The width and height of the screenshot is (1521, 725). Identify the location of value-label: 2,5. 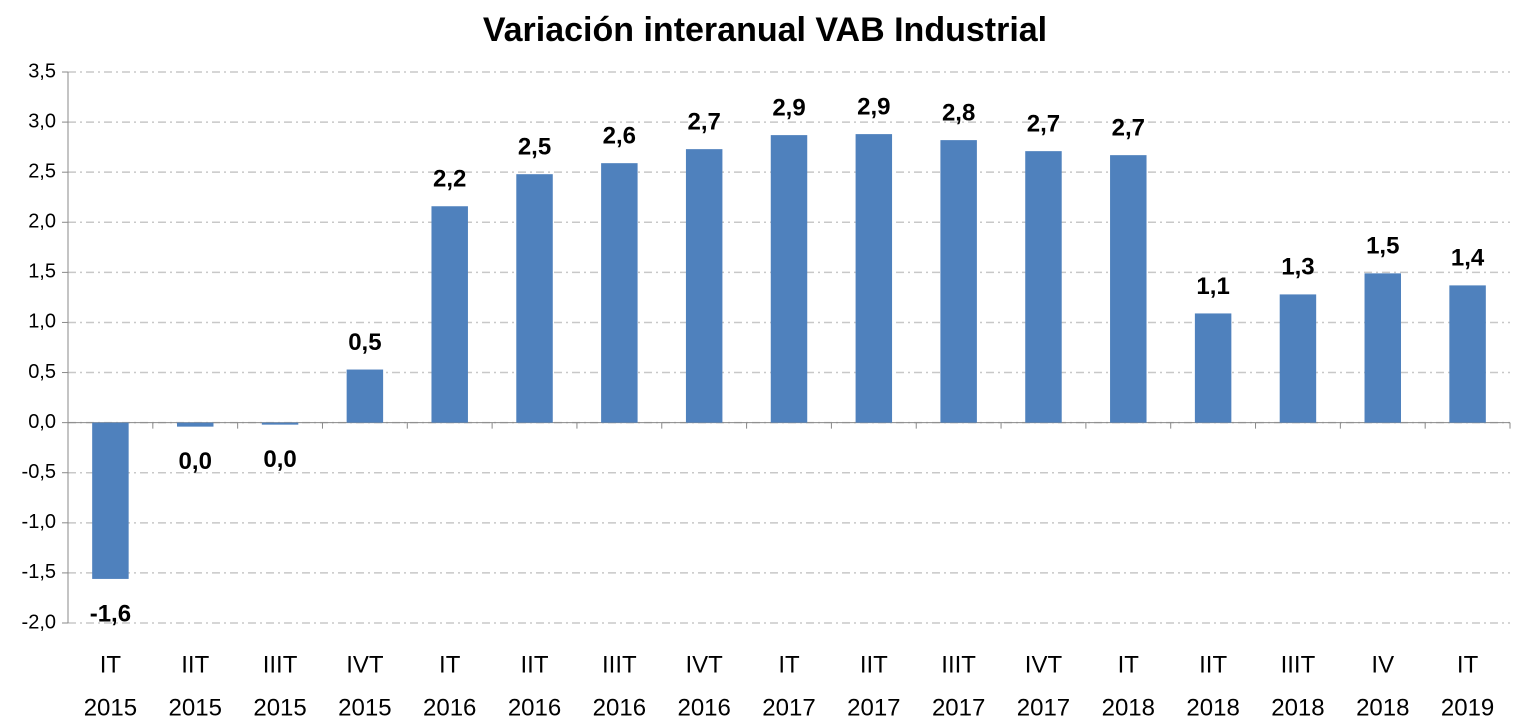
(534, 147).